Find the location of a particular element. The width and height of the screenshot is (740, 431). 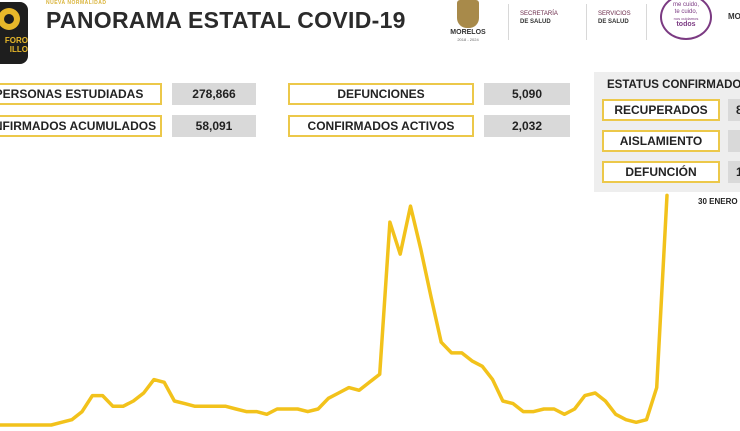

page-title: PANORAMA ESTATAL COVID-19 is located at coordinates (226, 20).